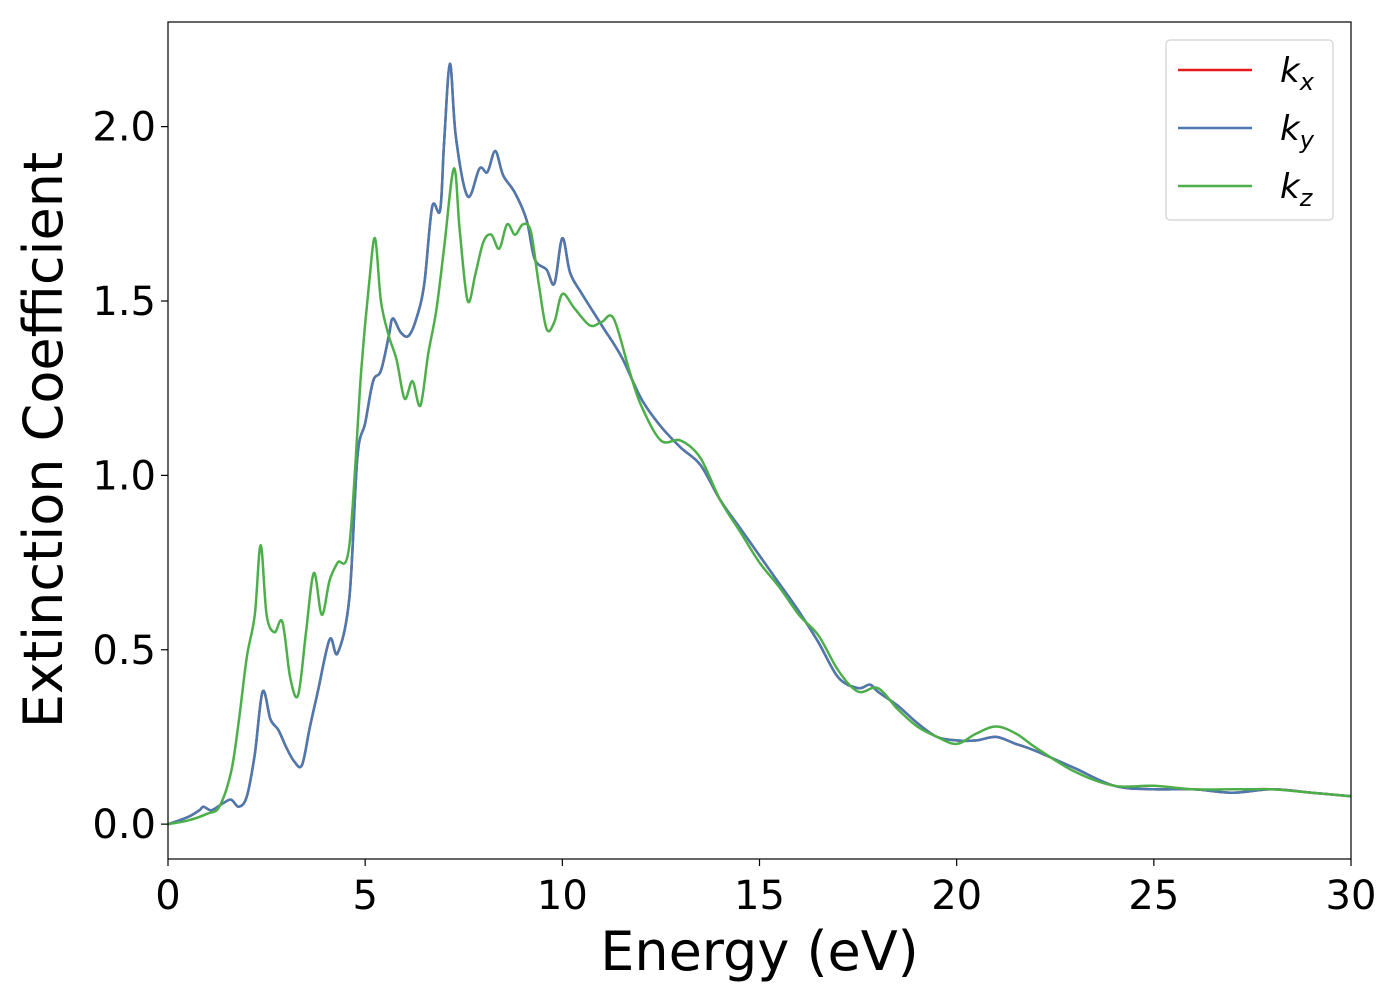 The image size is (1400, 1000). What do you see at coordinates (956, 896) in the screenshot?
I see `x-tick-label: 20` at bounding box center [956, 896].